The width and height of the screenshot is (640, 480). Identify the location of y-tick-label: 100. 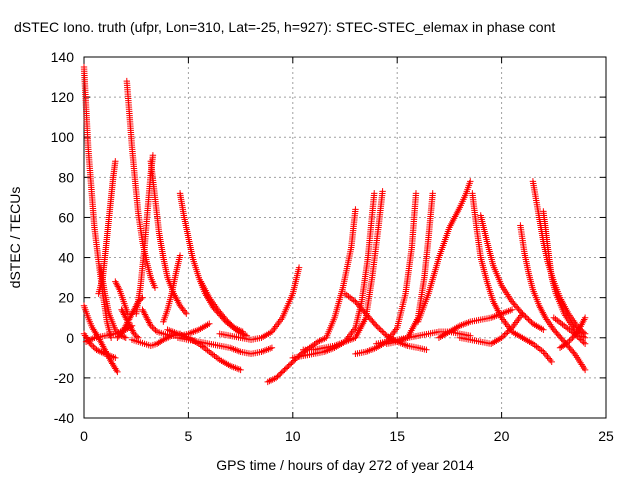
(63, 137).